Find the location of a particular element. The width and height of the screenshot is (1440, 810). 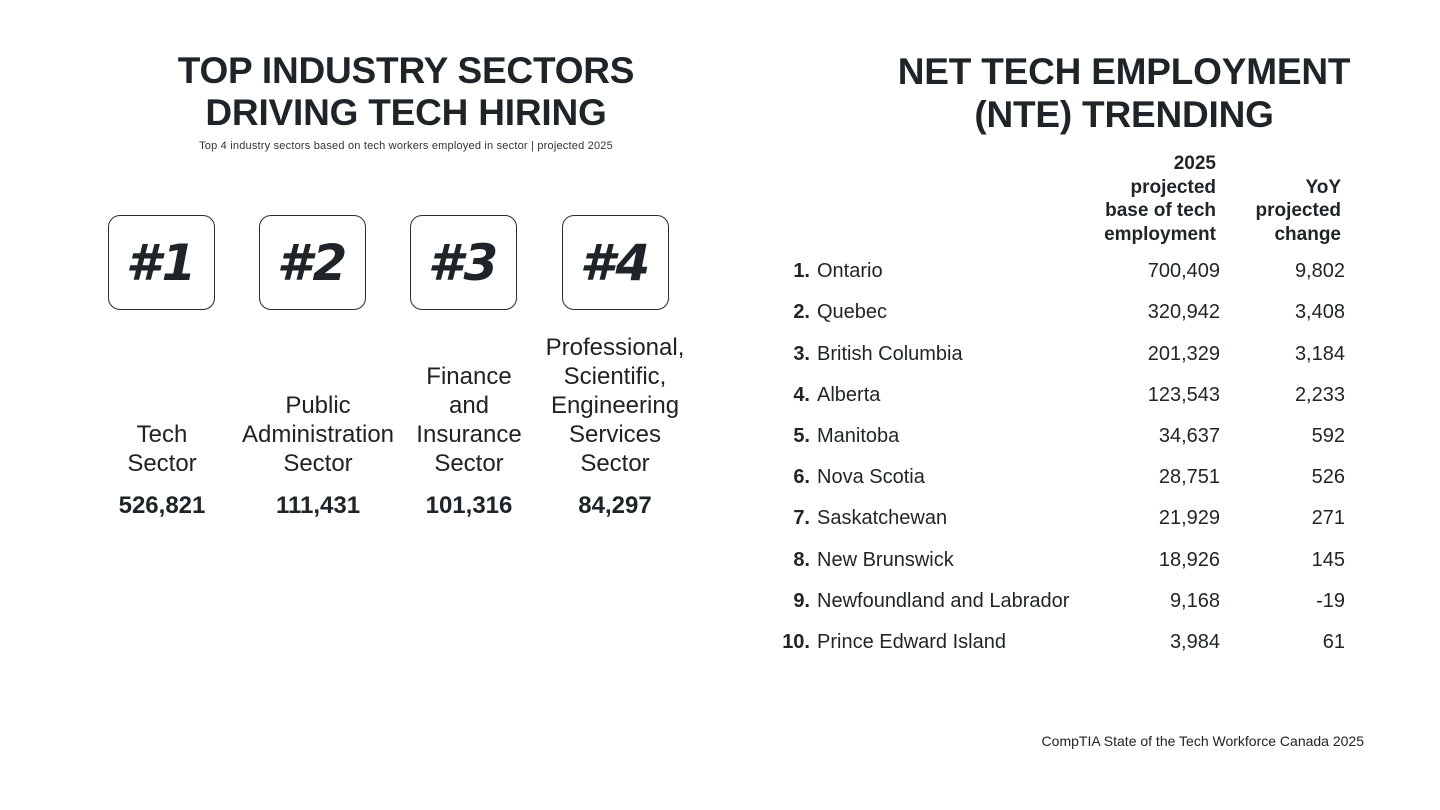

sector-value: 84,297 is located at coordinates (615, 505).